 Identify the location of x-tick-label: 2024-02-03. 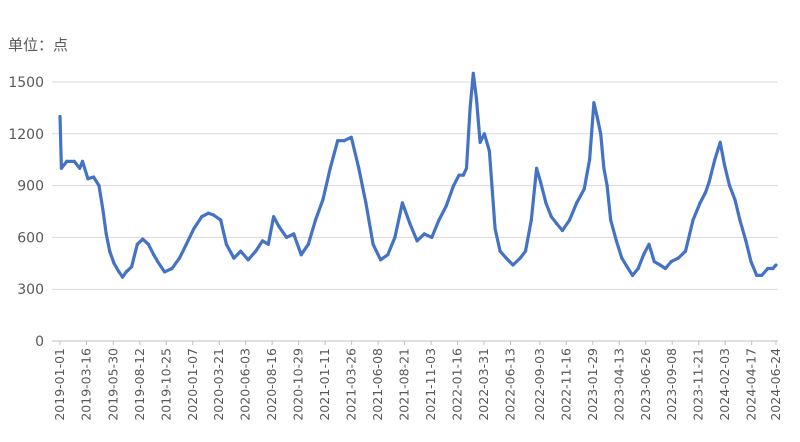
(724, 384).